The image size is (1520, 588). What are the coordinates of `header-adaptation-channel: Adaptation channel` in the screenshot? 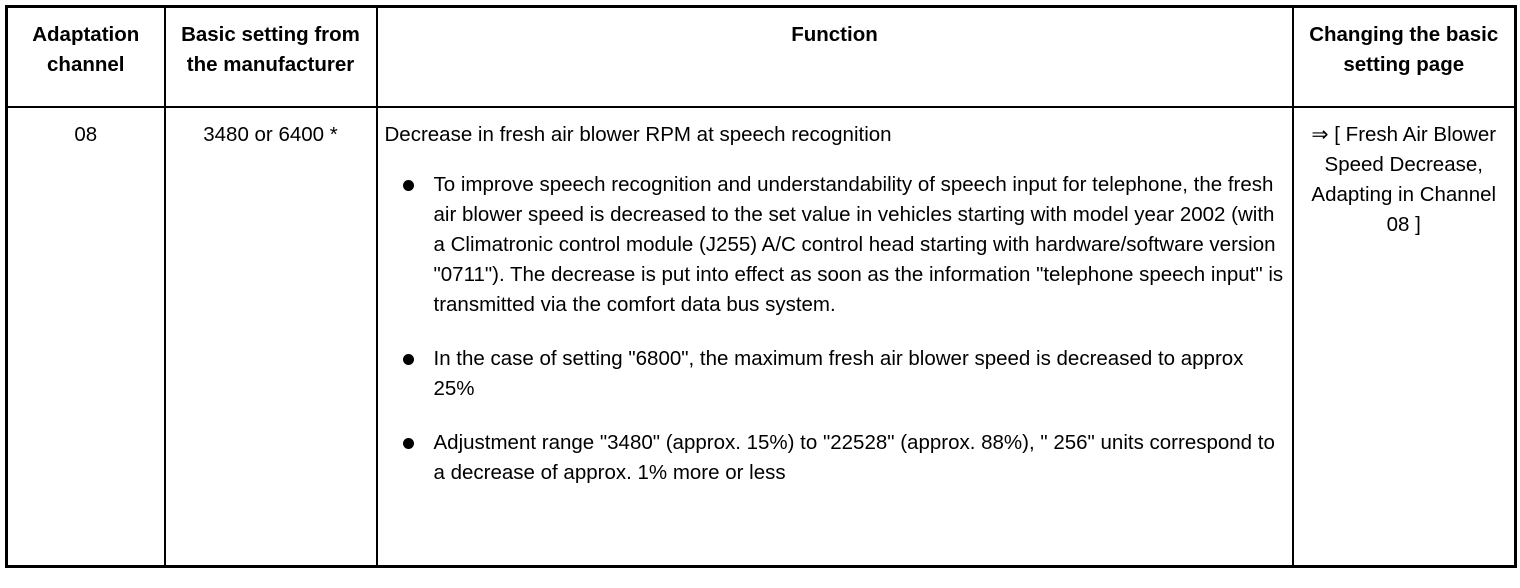 It's located at (85, 56).